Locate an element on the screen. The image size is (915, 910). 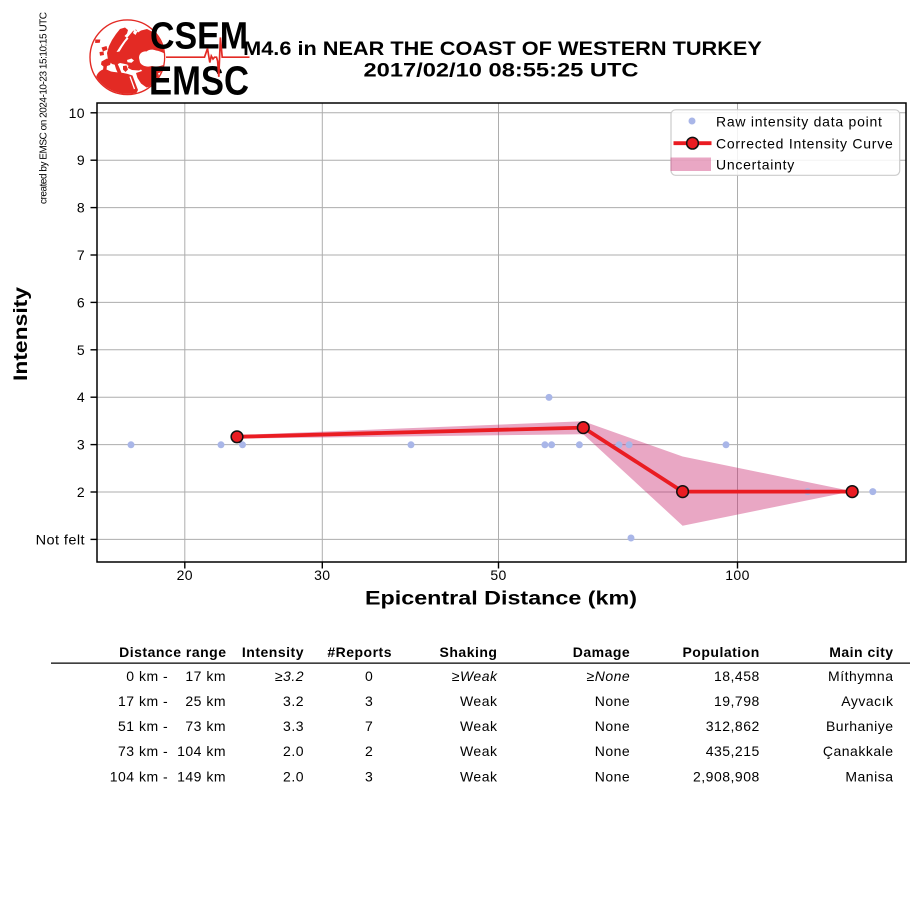
svg-text: 0 km - is located at coordinates (147, 676).